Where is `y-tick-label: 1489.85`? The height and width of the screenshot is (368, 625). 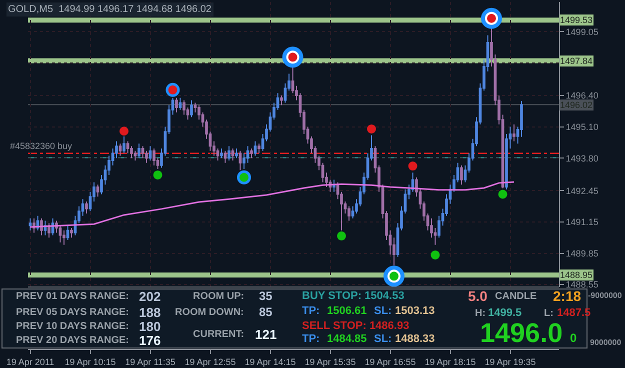 y-tick-label: 1489.85 is located at coordinates (582, 253).